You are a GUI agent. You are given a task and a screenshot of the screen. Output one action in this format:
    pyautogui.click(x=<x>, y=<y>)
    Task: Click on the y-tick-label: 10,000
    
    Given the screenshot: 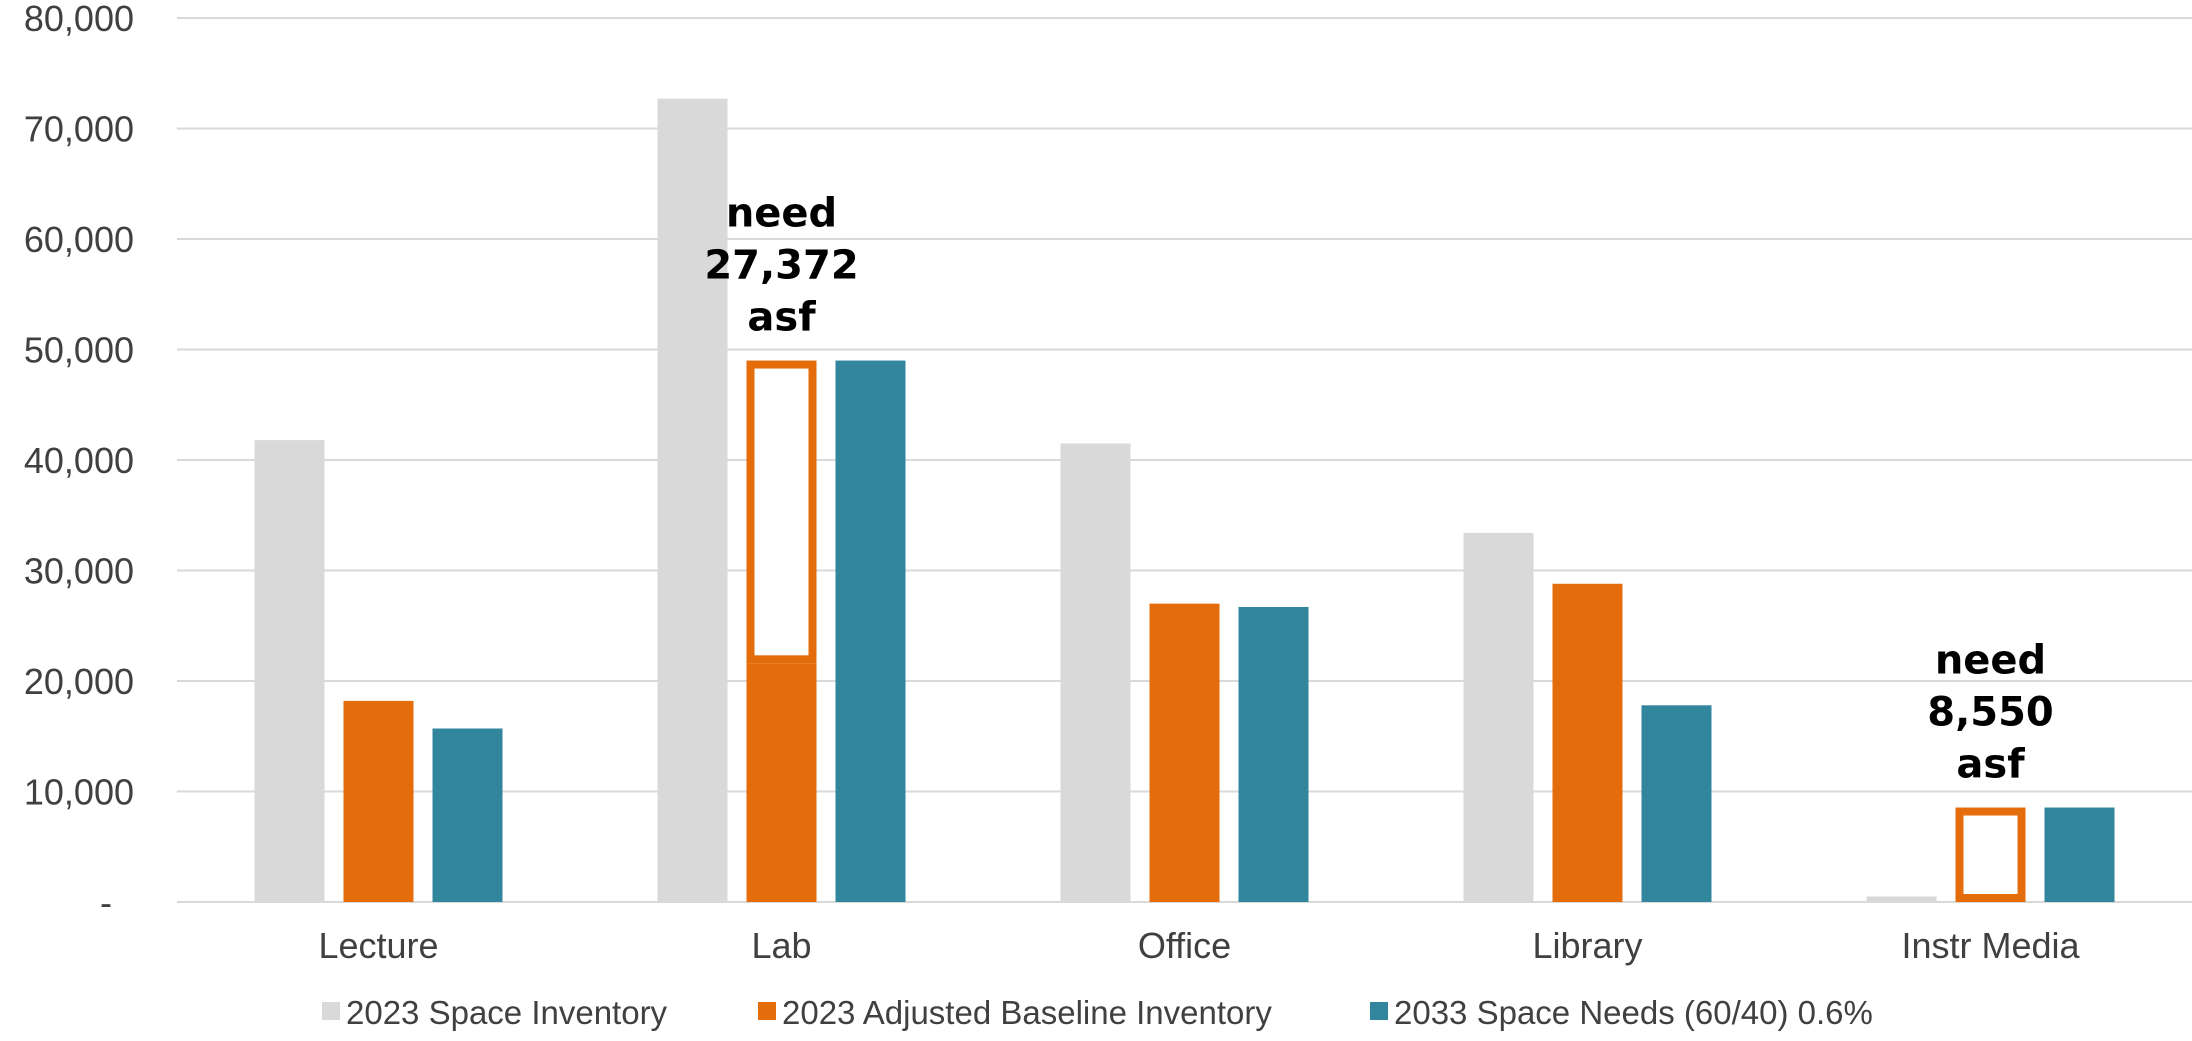 What is the action you would take?
    pyautogui.click(x=79, y=792)
    